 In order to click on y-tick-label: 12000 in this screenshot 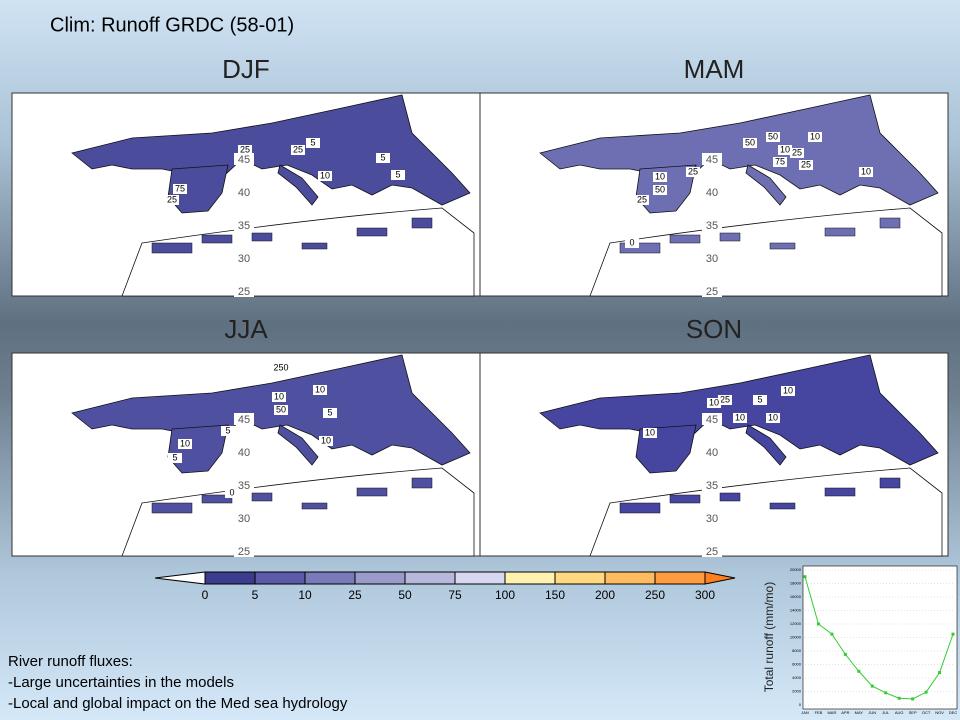, I will do `click(796, 623)`.